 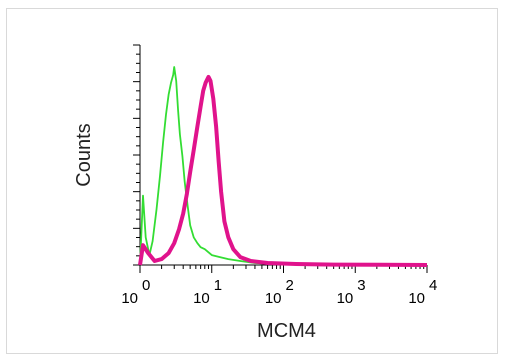 I want to click on x-axis-title: MCM4, so click(x=286, y=331).